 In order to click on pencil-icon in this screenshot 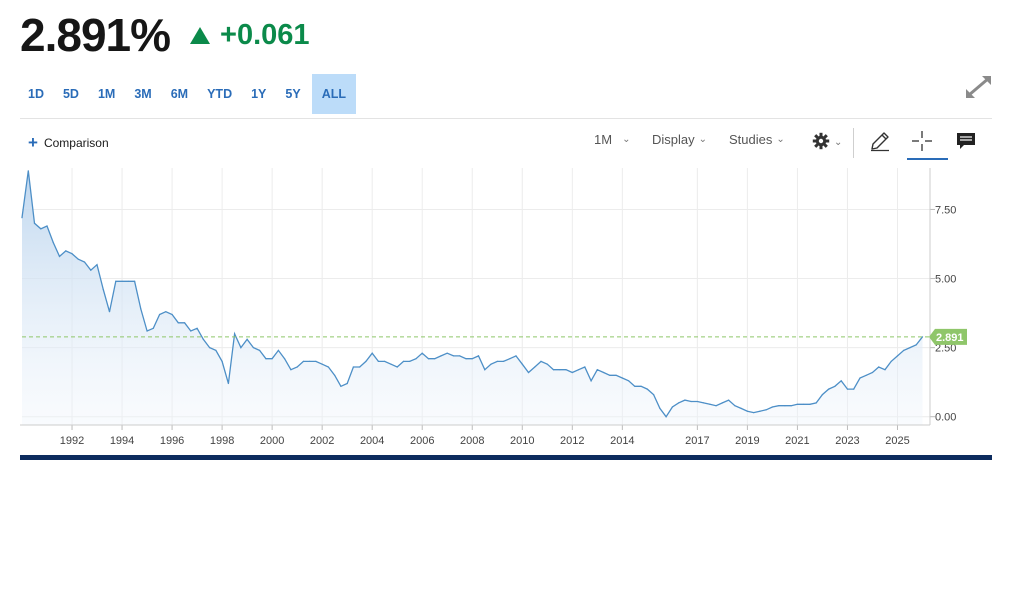, I will do `click(880, 141)`.